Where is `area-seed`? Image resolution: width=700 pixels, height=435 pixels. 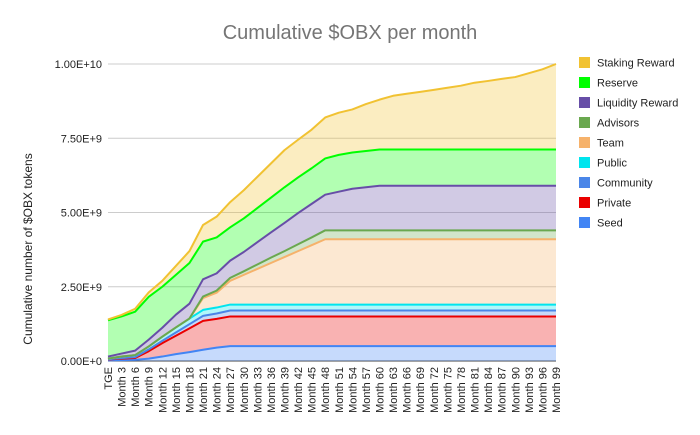 area-seed is located at coordinates (332, 353).